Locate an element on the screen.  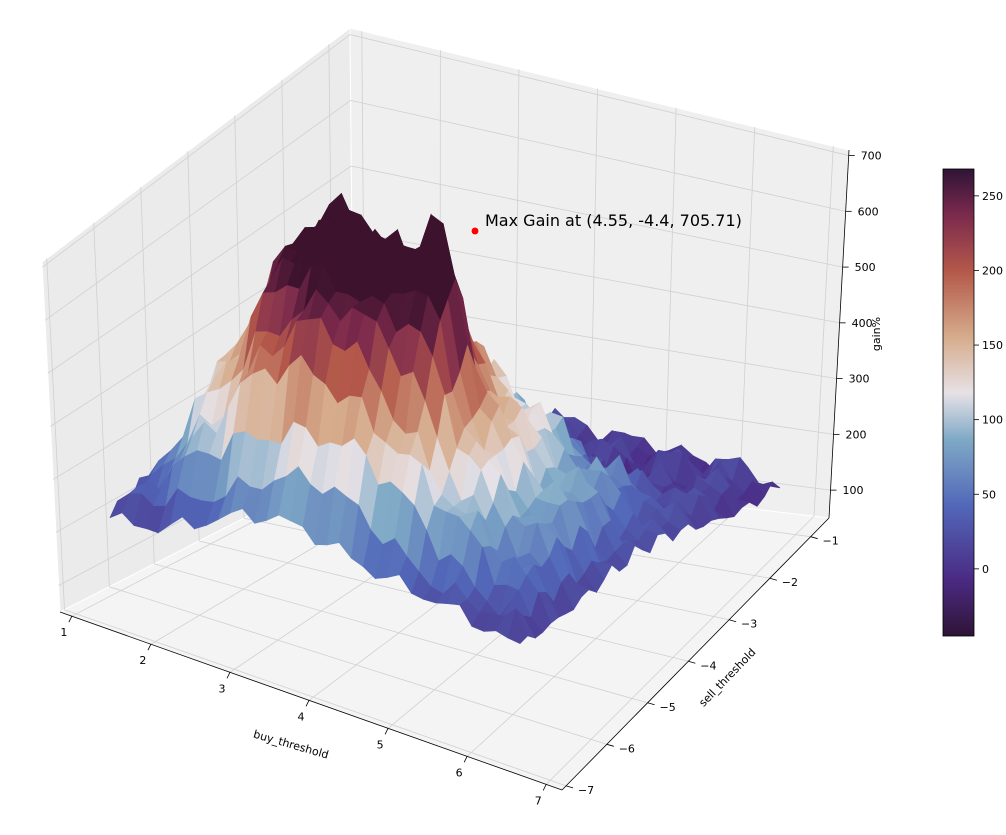
z-tick-label: 600 is located at coordinates (868, 211).